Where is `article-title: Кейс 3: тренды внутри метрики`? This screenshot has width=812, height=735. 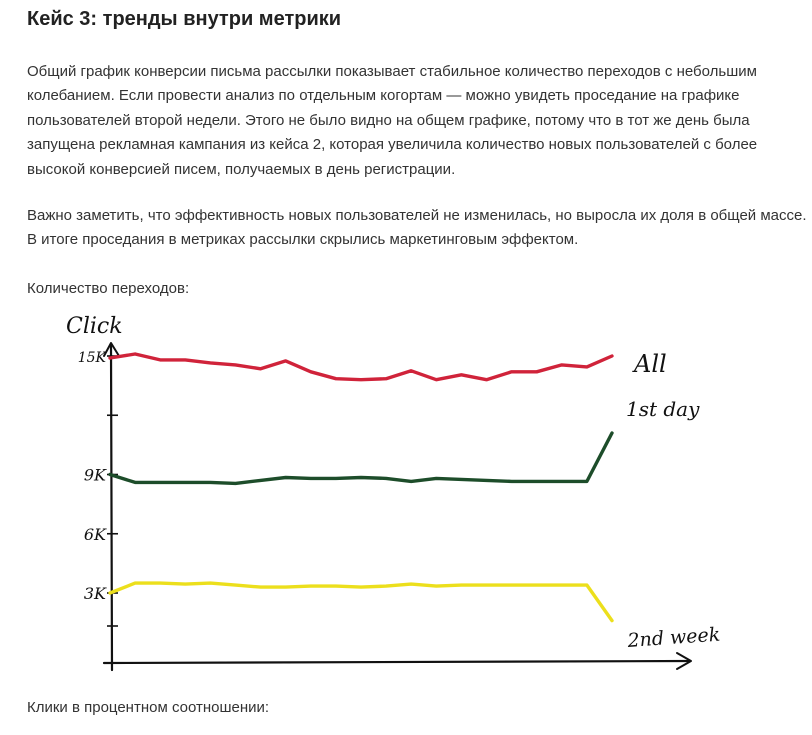
article-title: Кейс 3: тренды внутри метрики is located at coordinates (184, 19).